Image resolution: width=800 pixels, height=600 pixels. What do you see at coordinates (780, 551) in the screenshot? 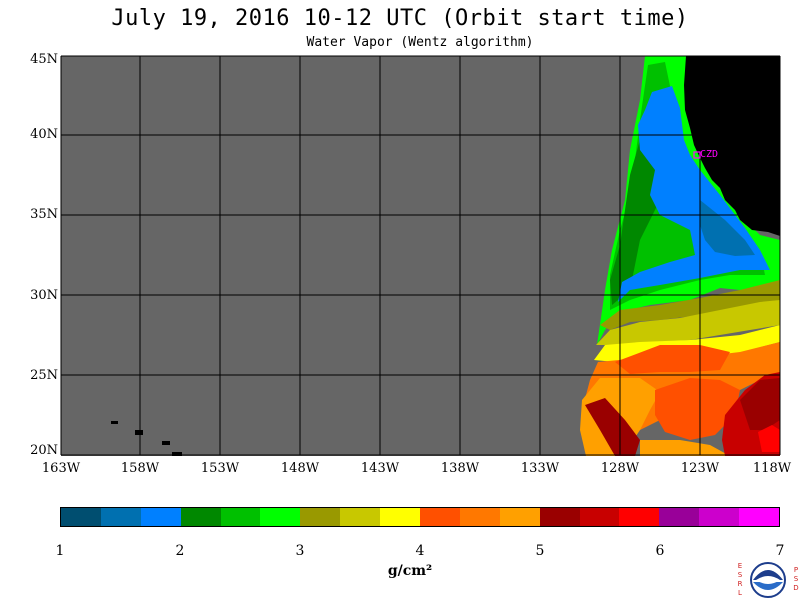
I see `colorbar-tick-7: 7` at bounding box center [780, 551].